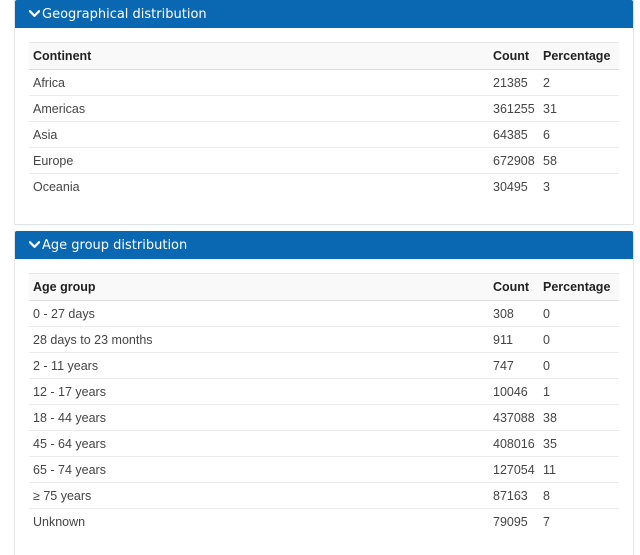  I want to click on table-row: 65 - 74 years 127054 11, so click(324, 469).